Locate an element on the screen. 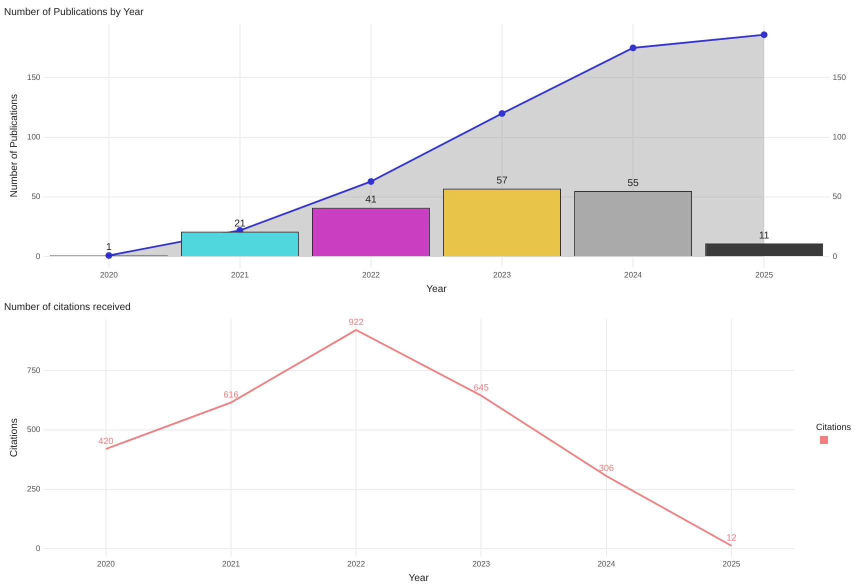 The height and width of the screenshot is (584, 855). y-tick-label: 150 is located at coordinates (33, 77).